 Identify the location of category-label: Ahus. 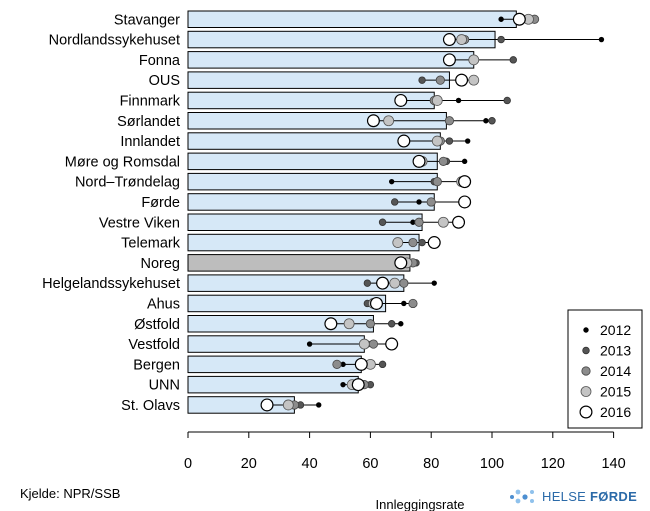
(163, 304).